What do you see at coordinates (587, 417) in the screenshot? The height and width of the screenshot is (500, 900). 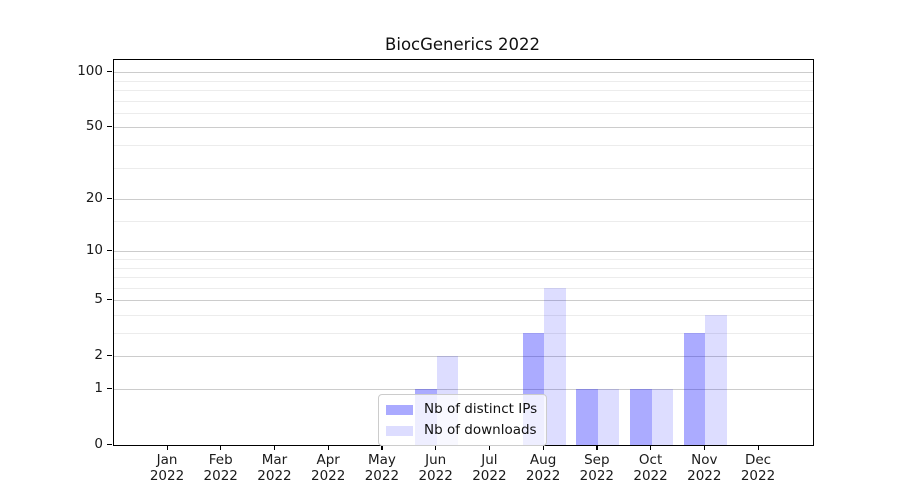 I see `bar-distinct-ips-sep` at bounding box center [587, 417].